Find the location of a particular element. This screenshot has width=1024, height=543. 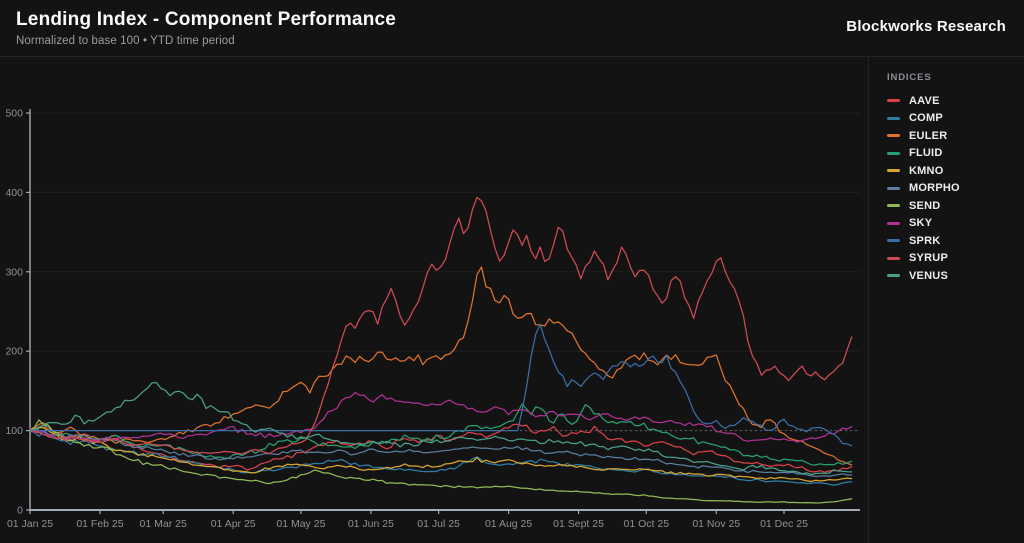

legend-item-syrup: SYRUP is located at coordinates (952, 258).